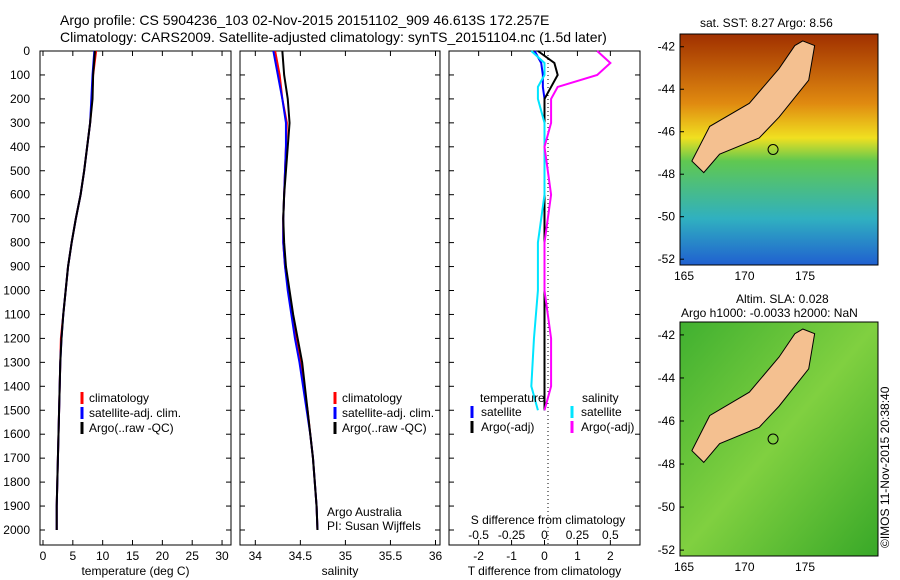 Image resolution: width=900 pixels, height=580 pixels. What do you see at coordinates (17, 314) in the screenshot?
I see `y-tick-label: 1100` at bounding box center [17, 314].